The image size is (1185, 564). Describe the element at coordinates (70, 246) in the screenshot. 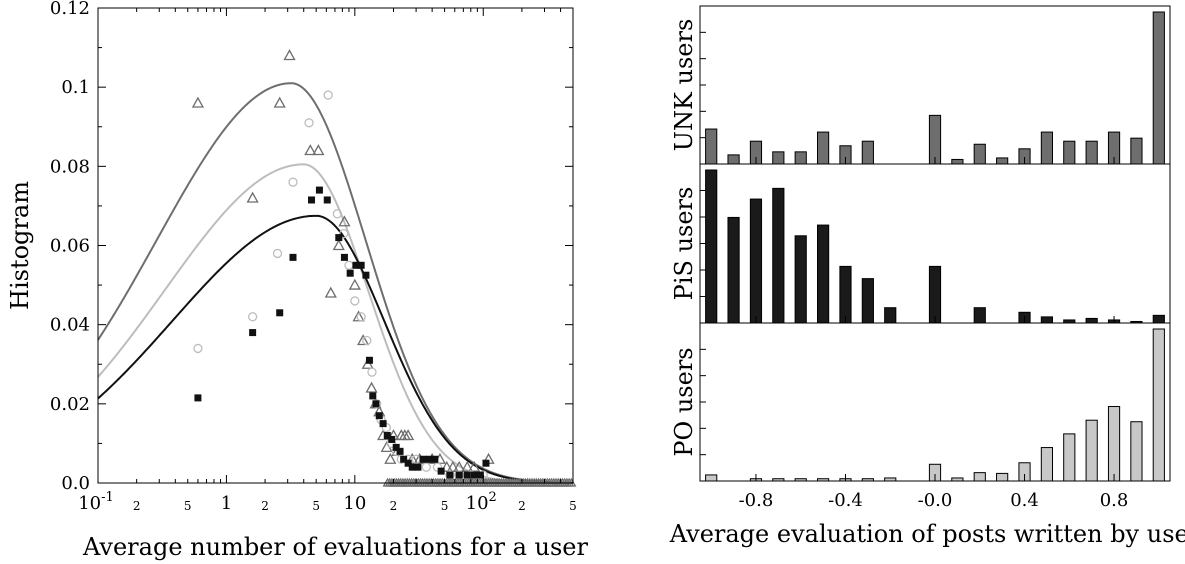

I see `y-tick-label: 0.06` at that location.